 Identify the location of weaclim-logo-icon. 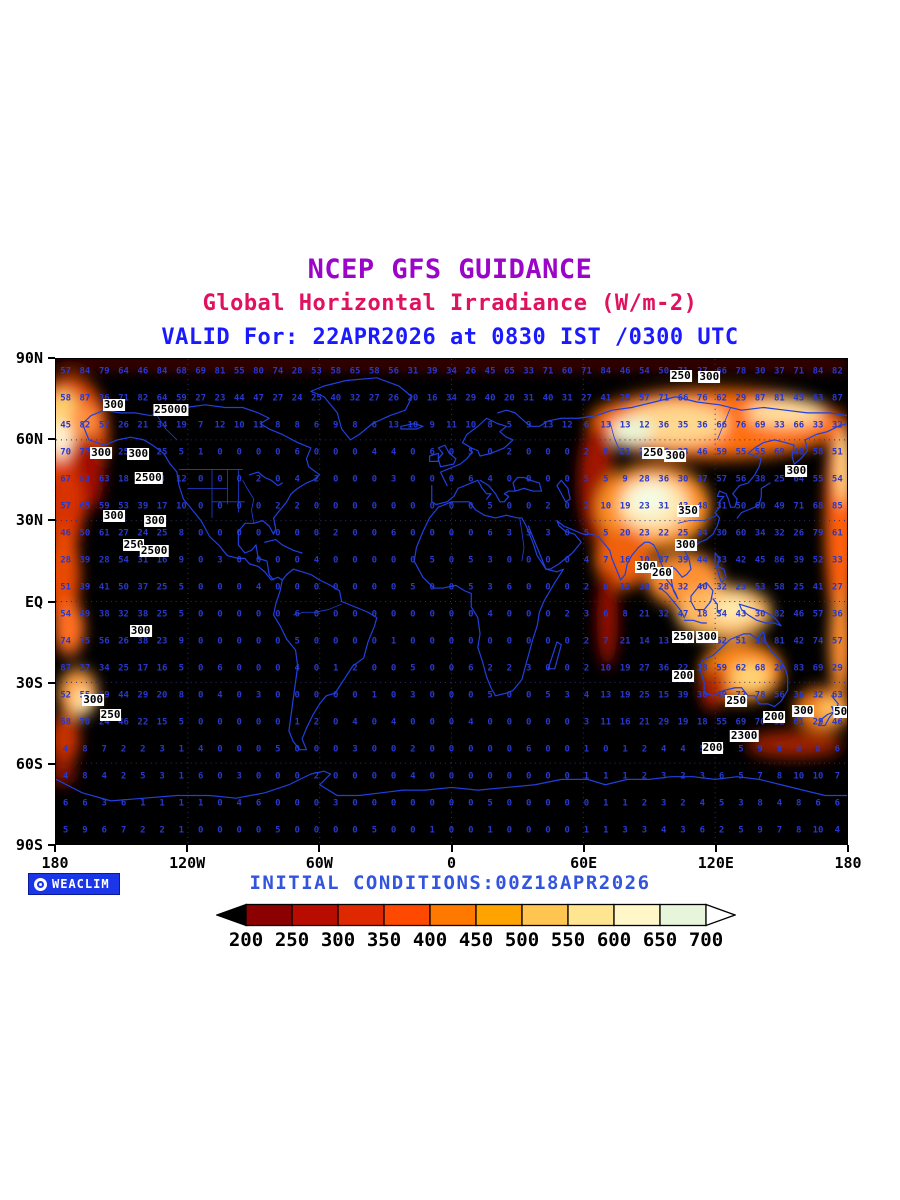
(40, 884).